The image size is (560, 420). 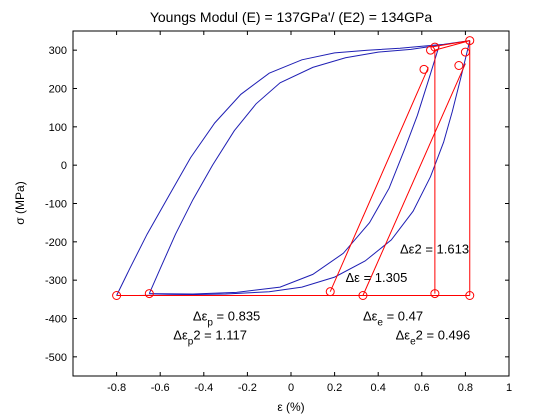 I want to click on x-tick-label: 0.4, so click(x=378, y=388).